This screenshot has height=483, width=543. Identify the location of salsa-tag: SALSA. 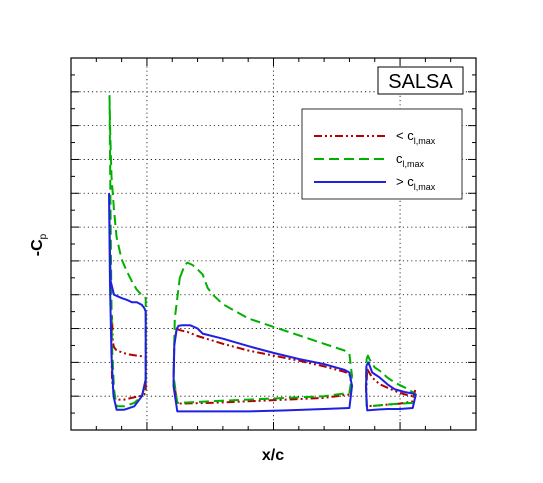
(420, 80).